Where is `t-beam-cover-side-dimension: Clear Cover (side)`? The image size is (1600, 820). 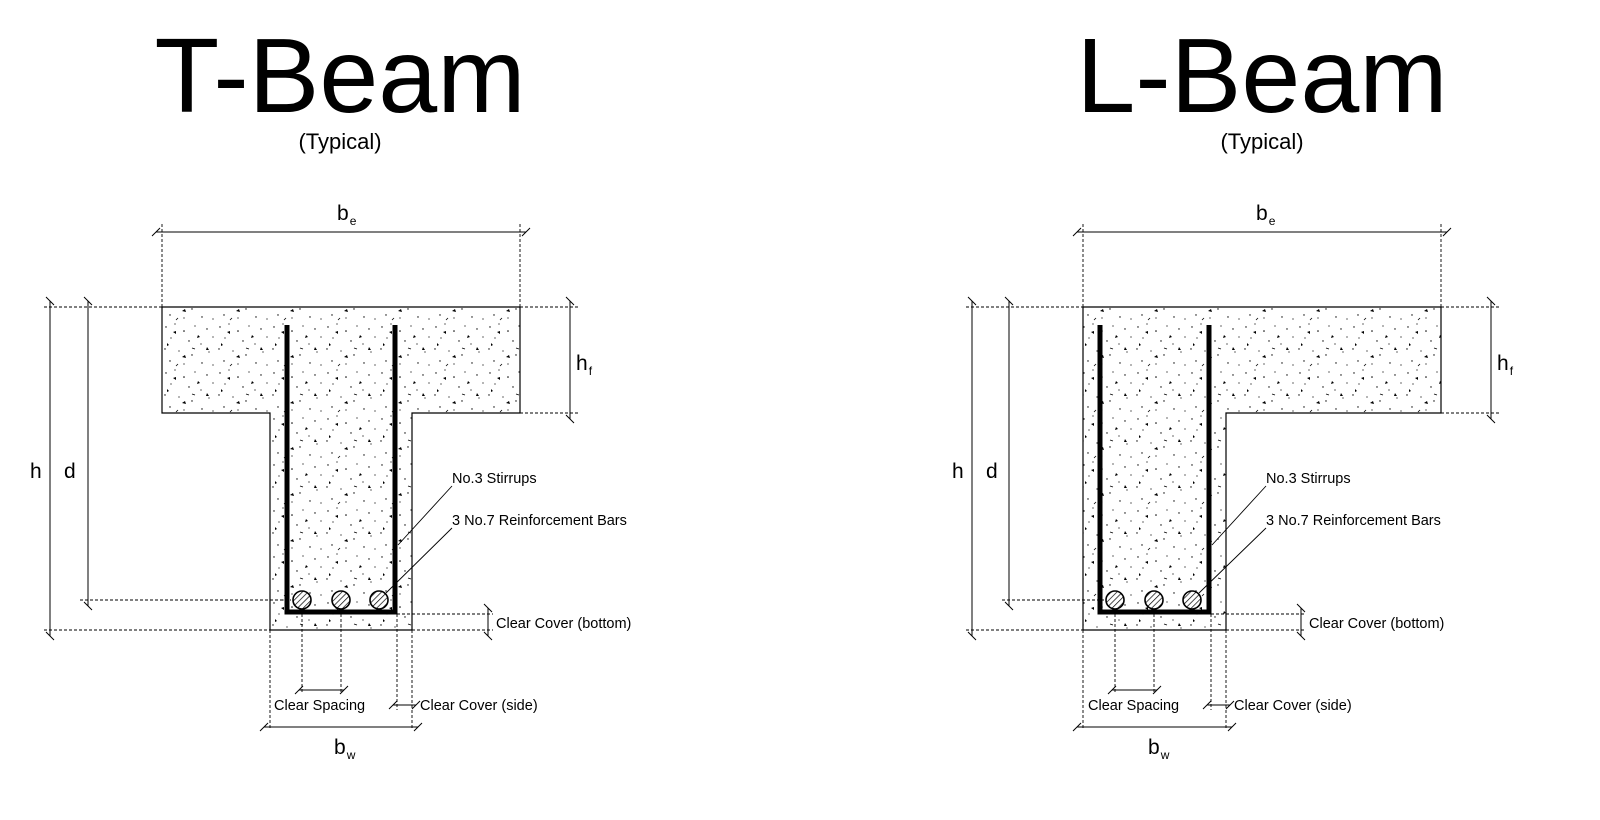 t-beam-cover-side-dimension: Clear Cover (side) is located at coordinates (463, 706).